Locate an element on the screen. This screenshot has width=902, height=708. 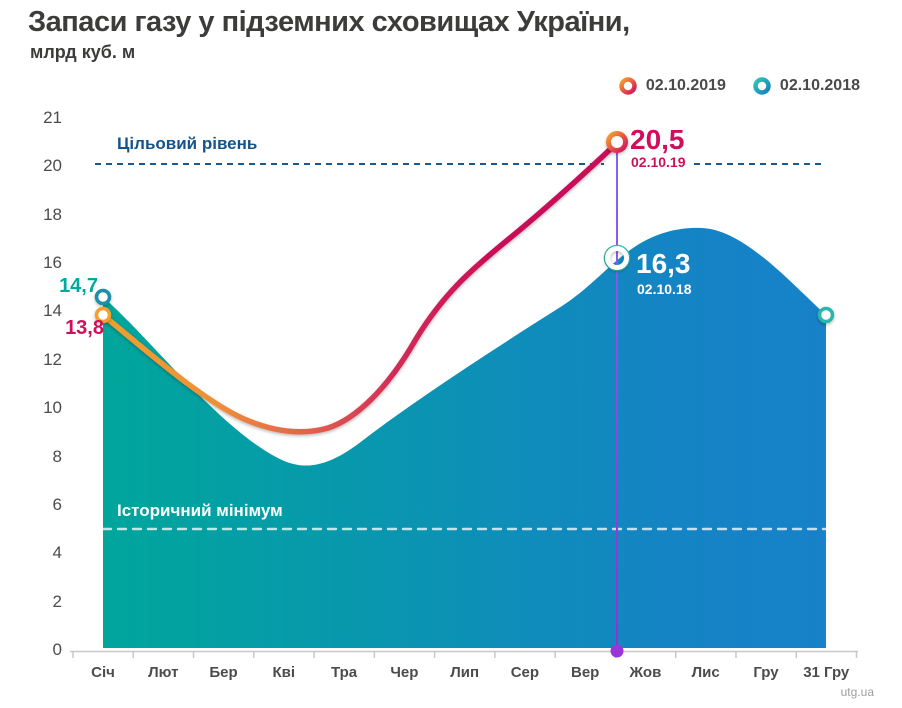
y-axis-label: 8 is located at coordinates (57, 456).